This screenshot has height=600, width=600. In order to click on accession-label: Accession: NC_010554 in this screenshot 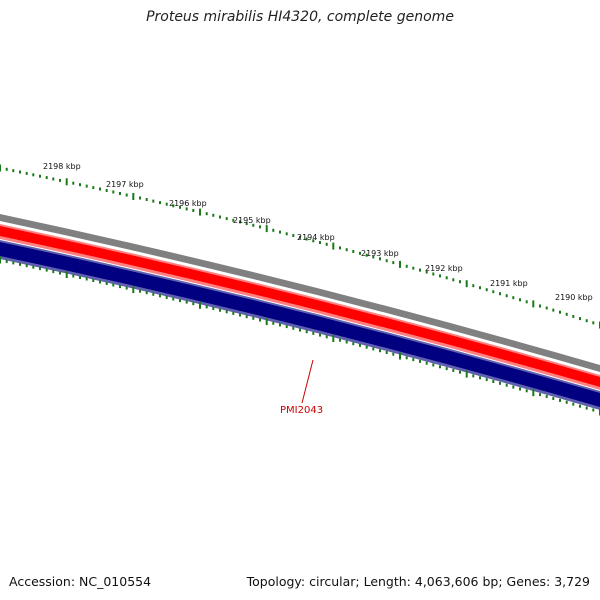, I will do `click(80, 581)`.